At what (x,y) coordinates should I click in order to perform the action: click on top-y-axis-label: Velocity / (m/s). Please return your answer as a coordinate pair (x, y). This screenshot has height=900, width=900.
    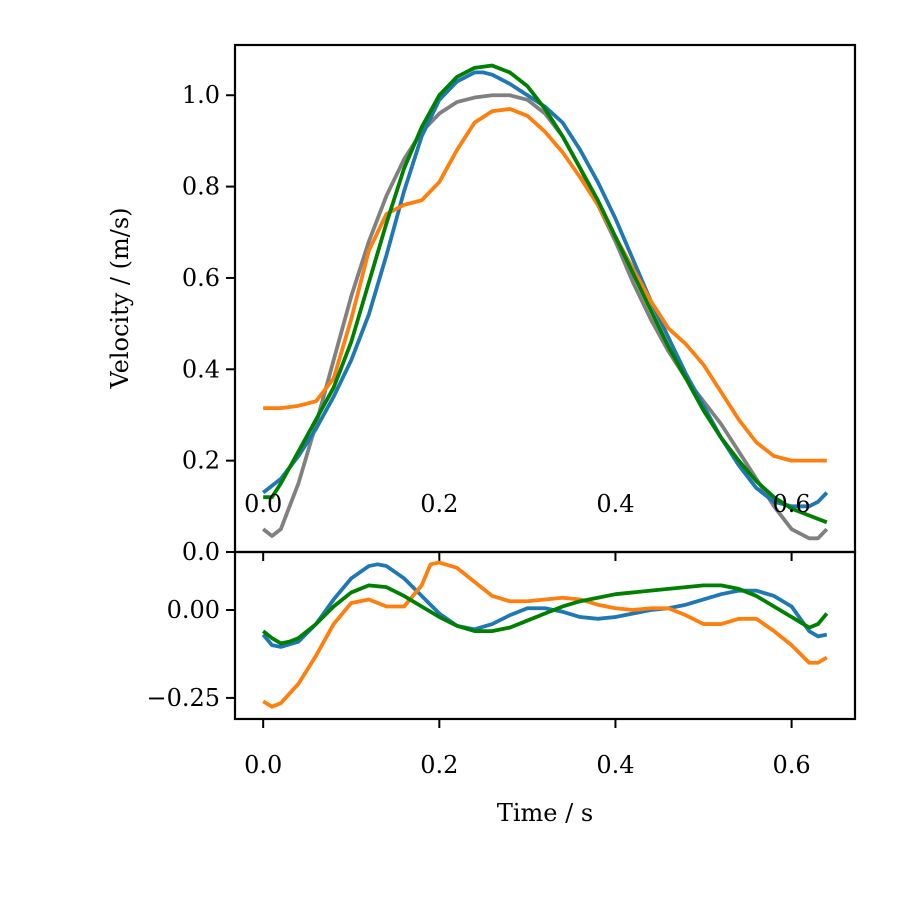
    Looking at the image, I should click on (120, 298).